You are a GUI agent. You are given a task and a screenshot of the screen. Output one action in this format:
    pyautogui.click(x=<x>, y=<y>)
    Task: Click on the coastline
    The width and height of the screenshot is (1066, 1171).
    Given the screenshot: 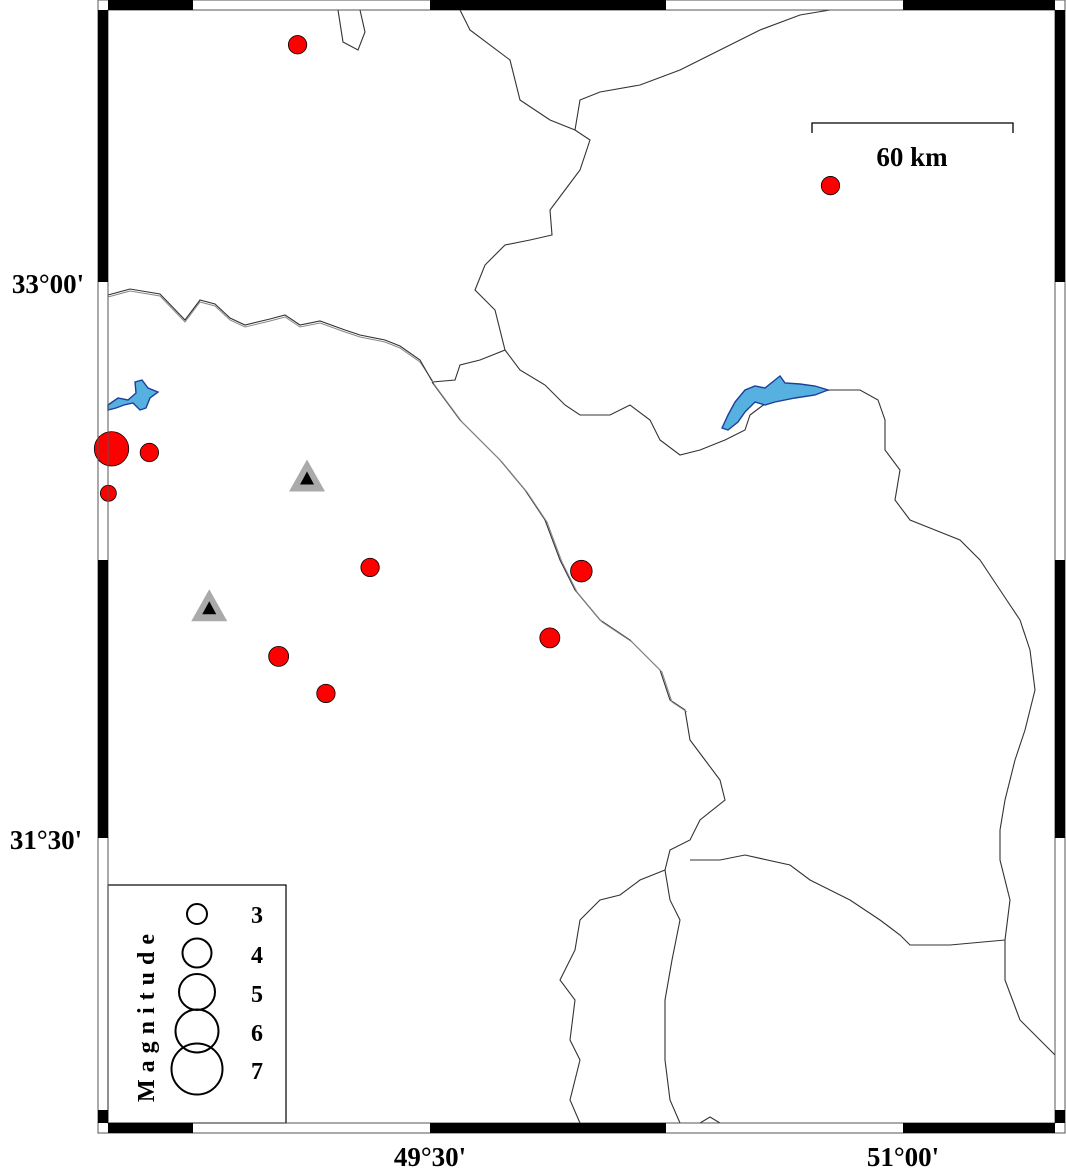 What is the action you would take?
    pyautogui.click(x=560, y=548)
    